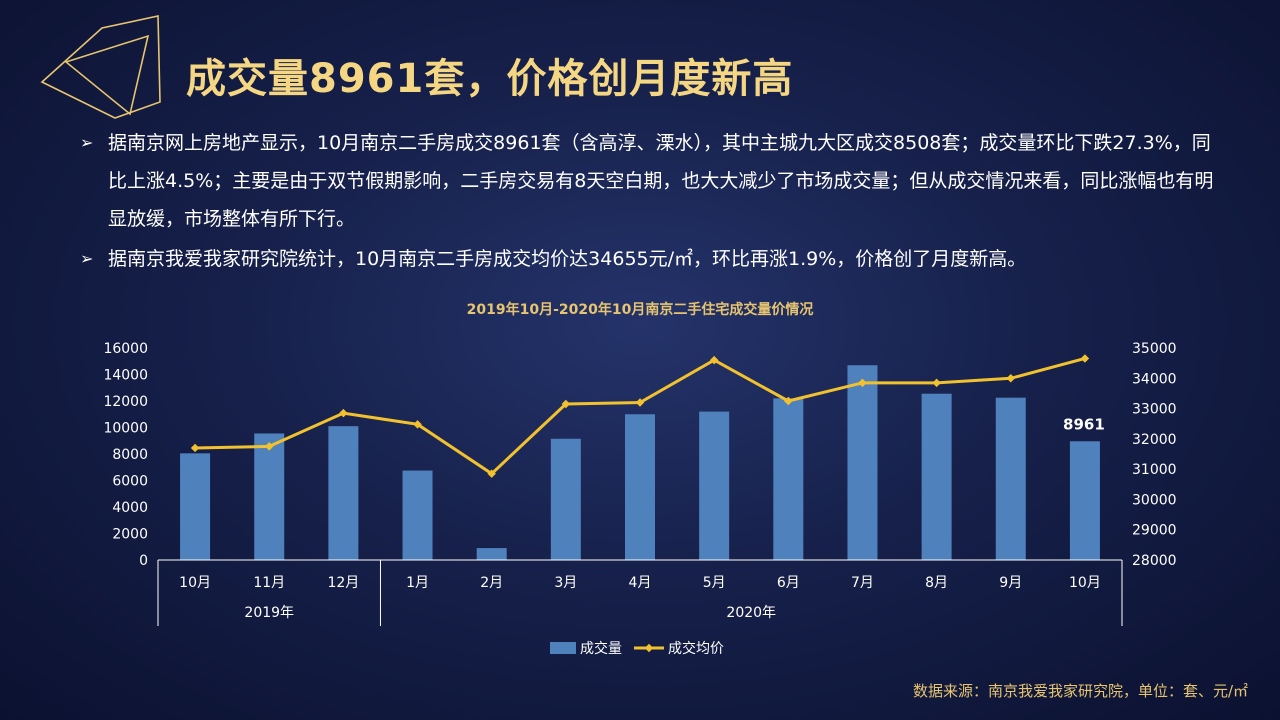  What do you see at coordinates (1010, 583) in the screenshot?
I see `x-tick-label: 9月` at bounding box center [1010, 583].